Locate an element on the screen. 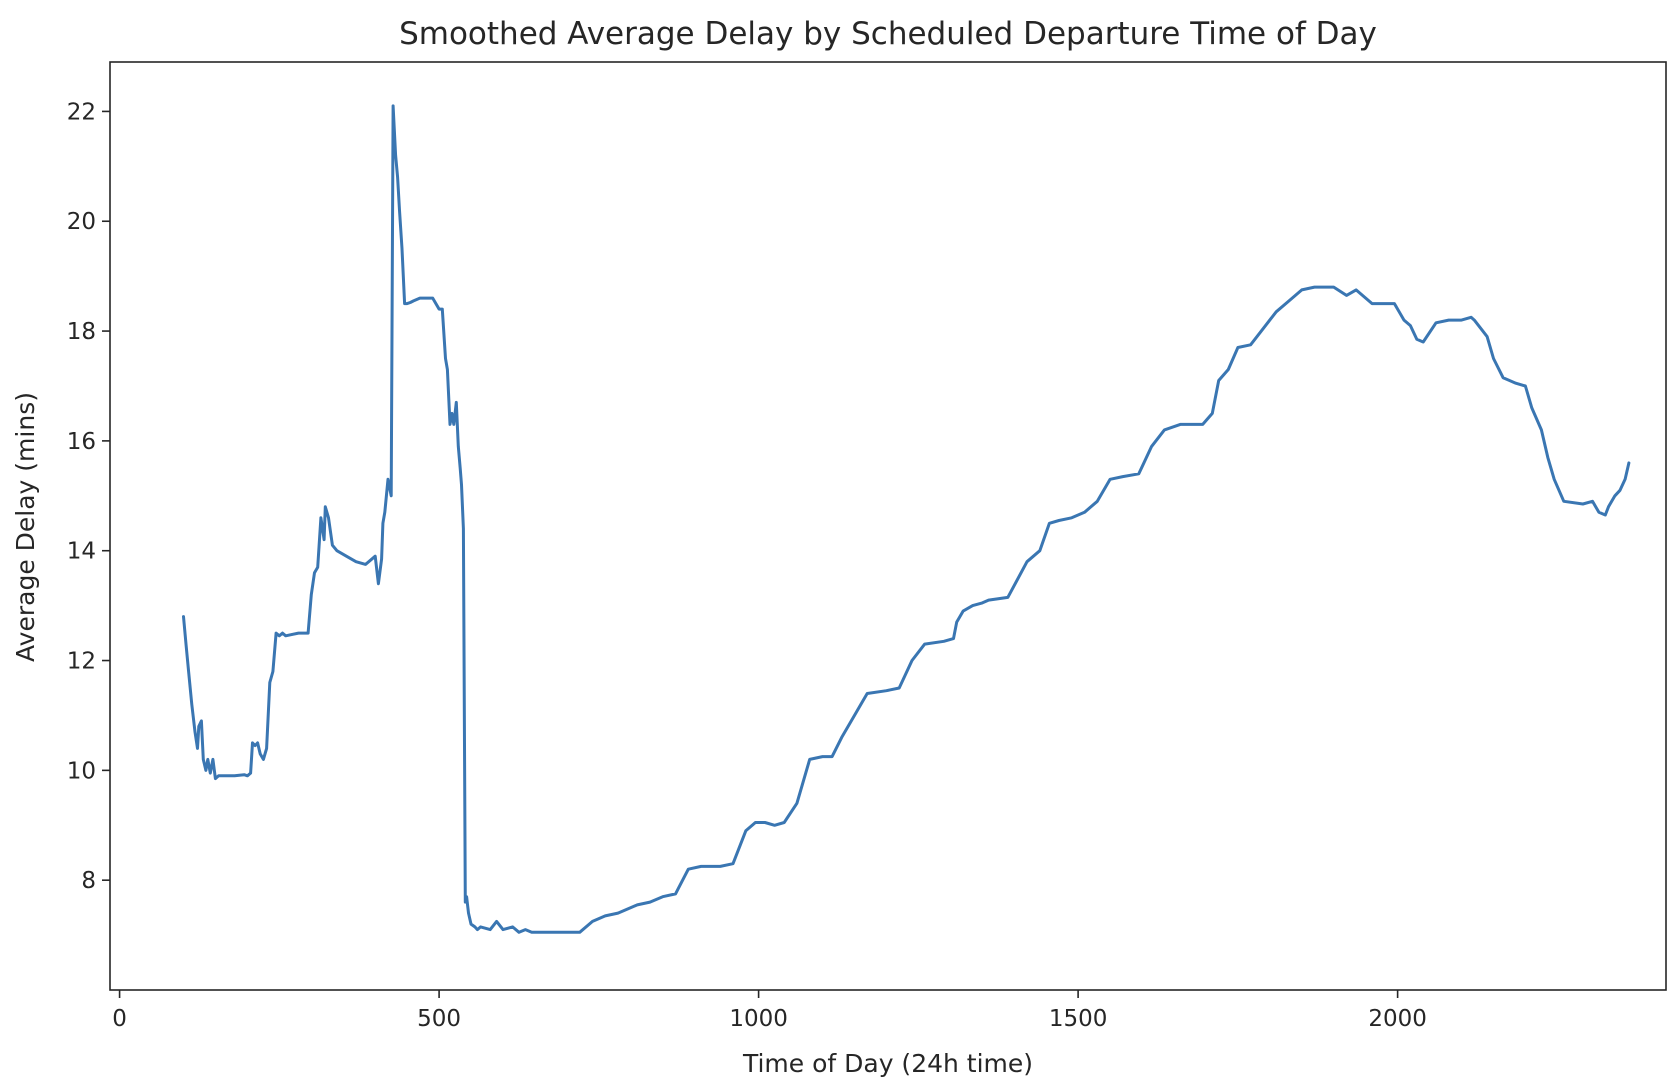 The height and width of the screenshot is (1091, 1678). y-tick-label: 14 is located at coordinates (81, 552).